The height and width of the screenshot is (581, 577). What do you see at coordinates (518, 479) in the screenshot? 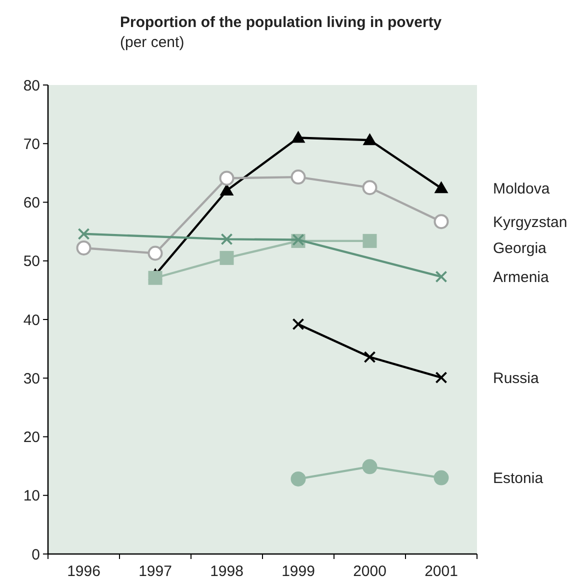
I see `text: Estonia` at bounding box center [518, 479].